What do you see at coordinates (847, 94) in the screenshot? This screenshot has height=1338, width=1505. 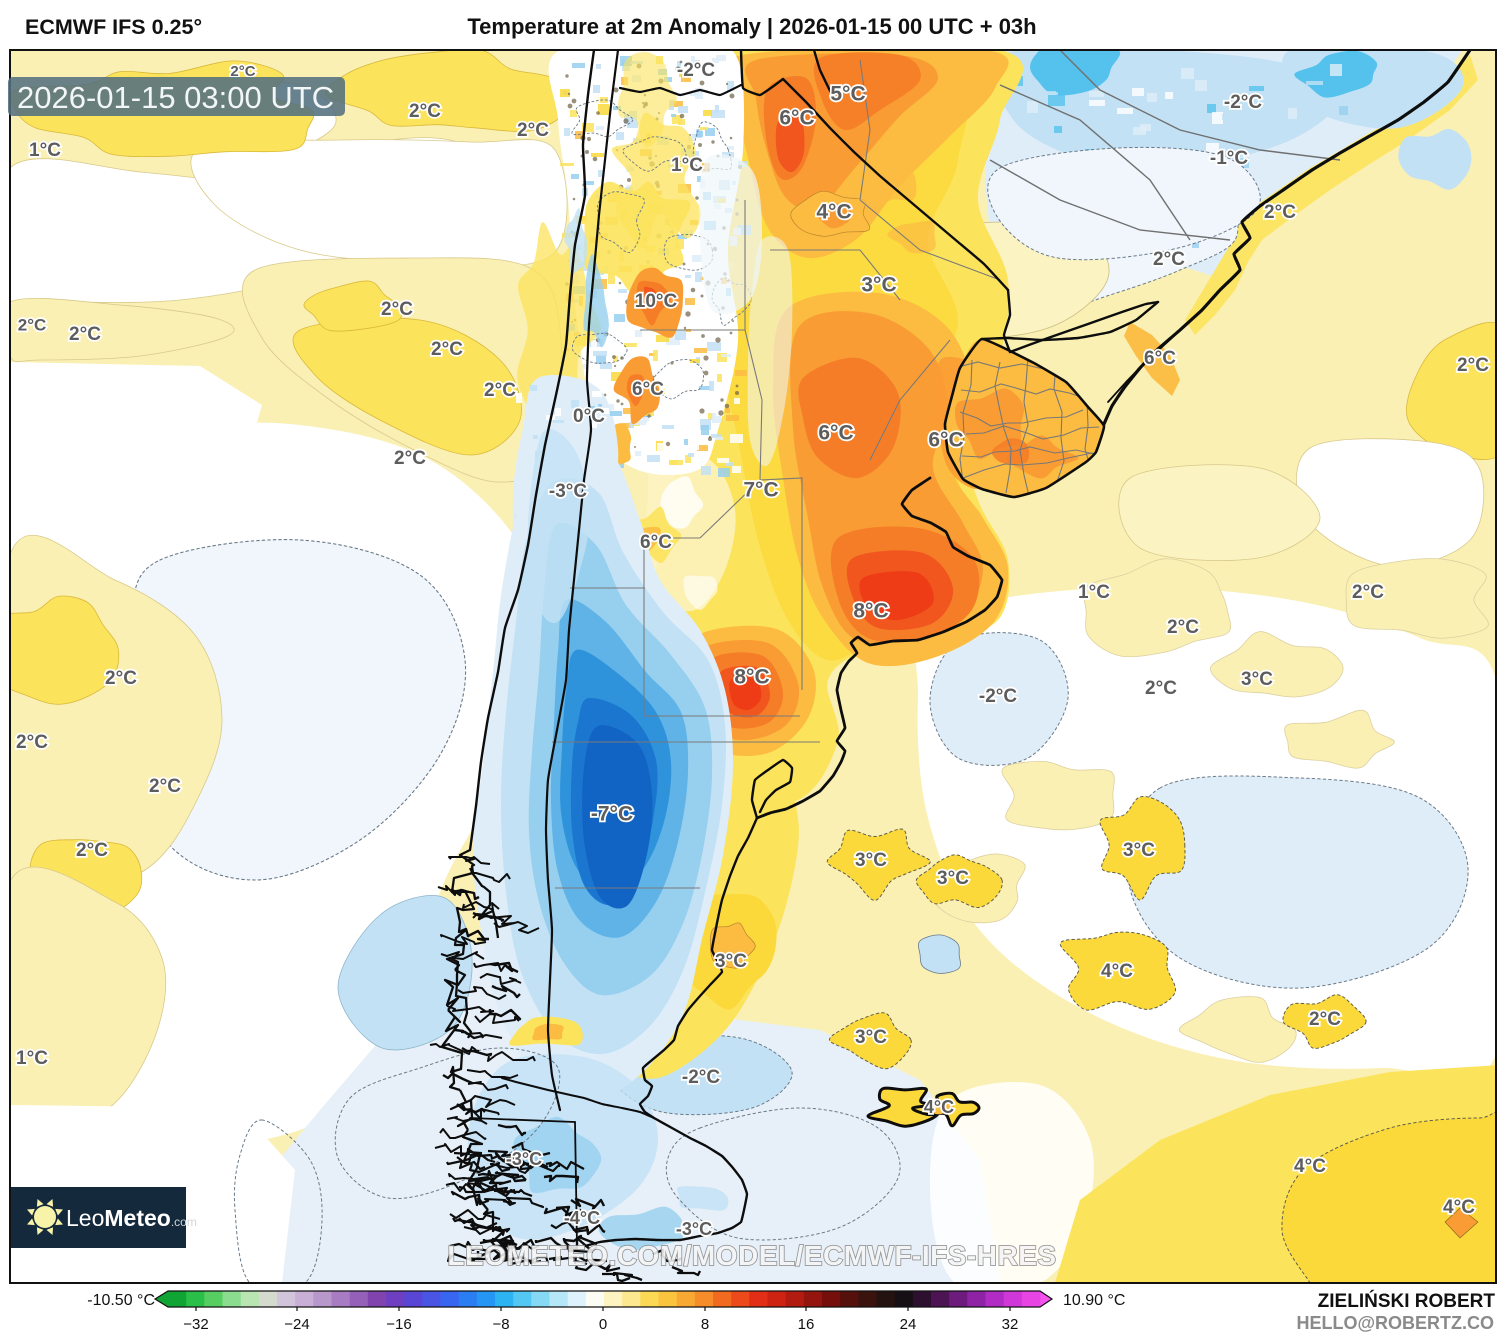 I see `svg-text: 5°C` at bounding box center [847, 94].